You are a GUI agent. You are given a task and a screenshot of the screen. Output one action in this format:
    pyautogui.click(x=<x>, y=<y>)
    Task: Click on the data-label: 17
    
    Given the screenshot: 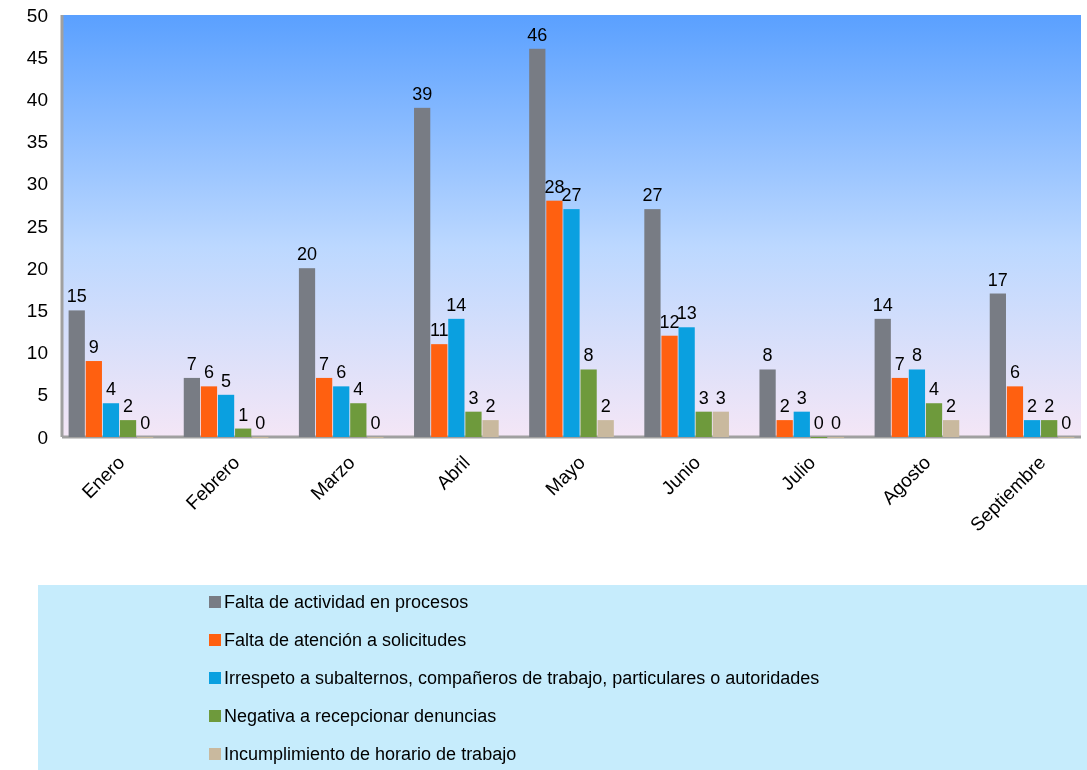 What is the action you would take?
    pyautogui.click(x=997, y=279)
    